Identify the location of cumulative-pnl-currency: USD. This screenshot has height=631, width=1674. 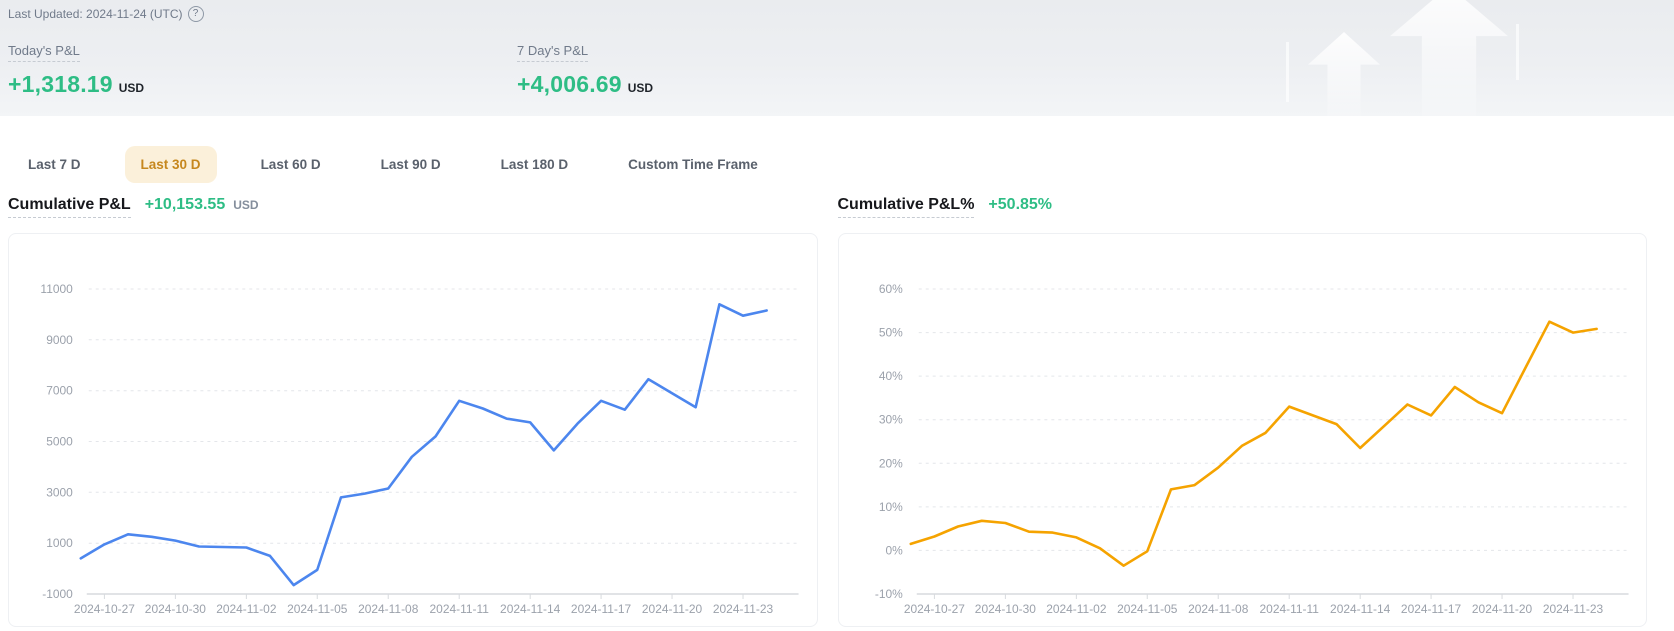
(246, 205).